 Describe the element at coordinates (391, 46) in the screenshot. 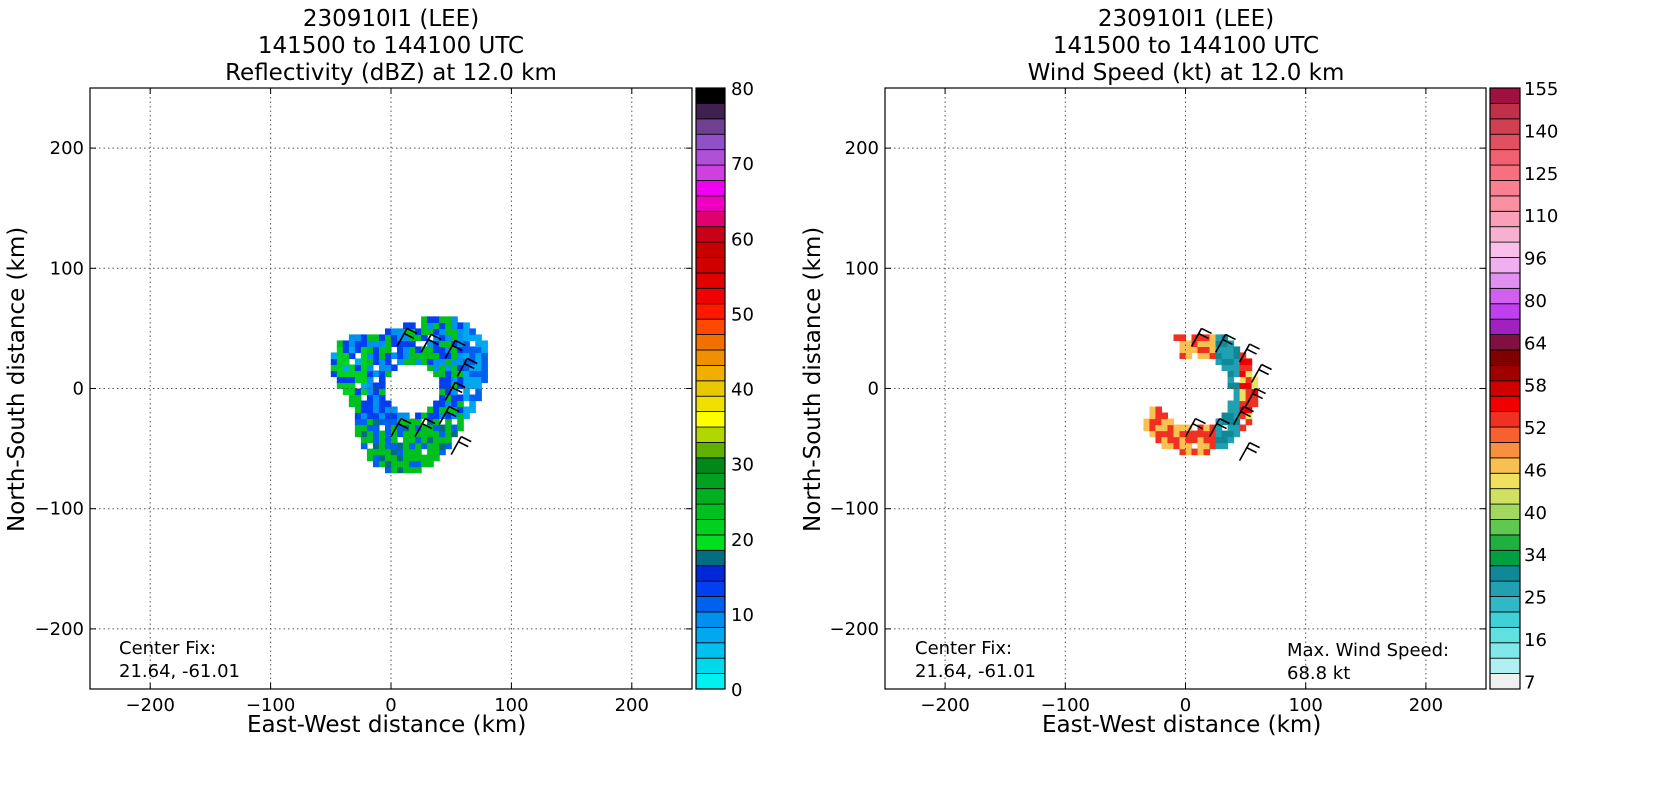

I see `title-line-2: 141500 to 144100 UTC` at that location.